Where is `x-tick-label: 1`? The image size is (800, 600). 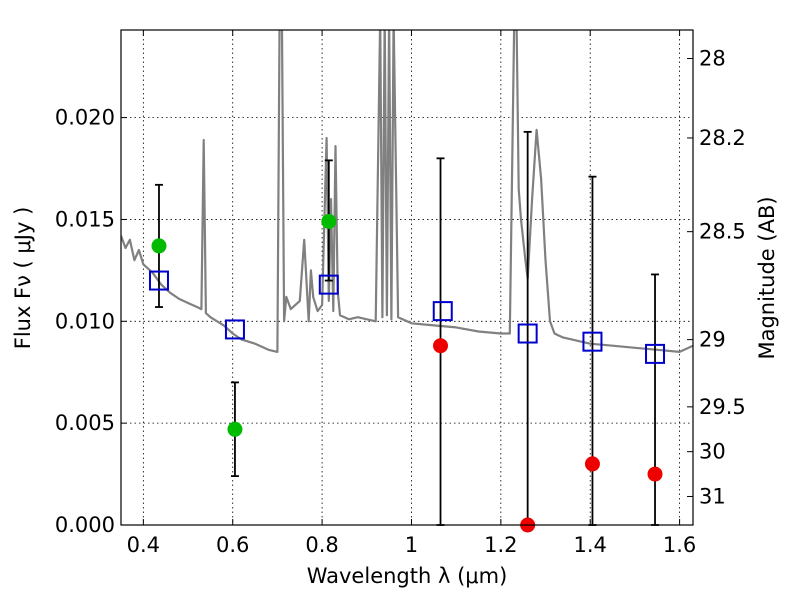 x-tick-label: 1 is located at coordinates (411, 545).